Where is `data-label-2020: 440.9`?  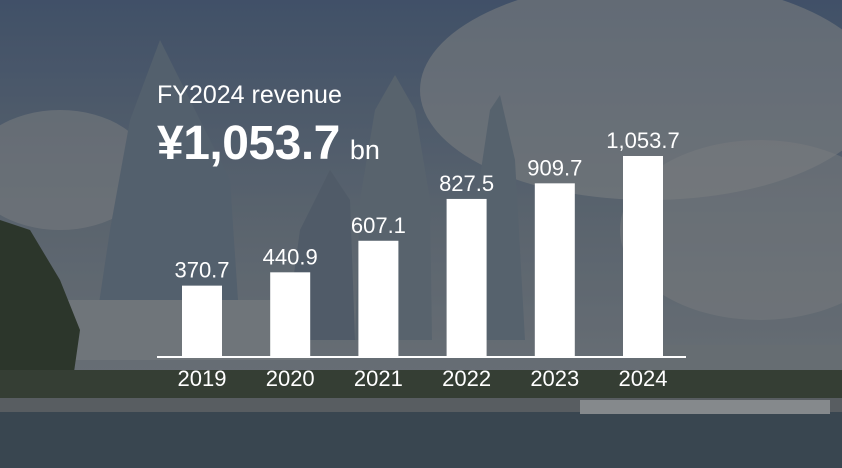 data-label-2020: 440.9 is located at coordinates (290, 256).